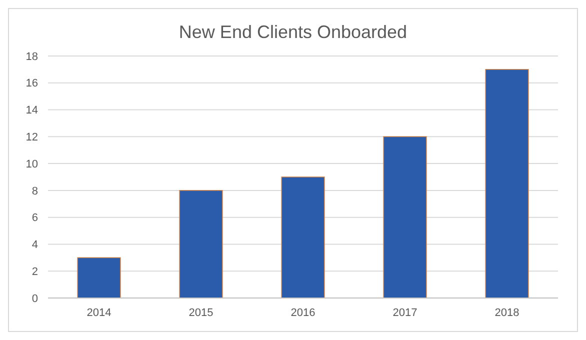 The width and height of the screenshot is (586, 340). What do you see at coordinates (32, 110) in the screenshot?
I see `y-tick-label: 14` at bounding box center [32, 110].